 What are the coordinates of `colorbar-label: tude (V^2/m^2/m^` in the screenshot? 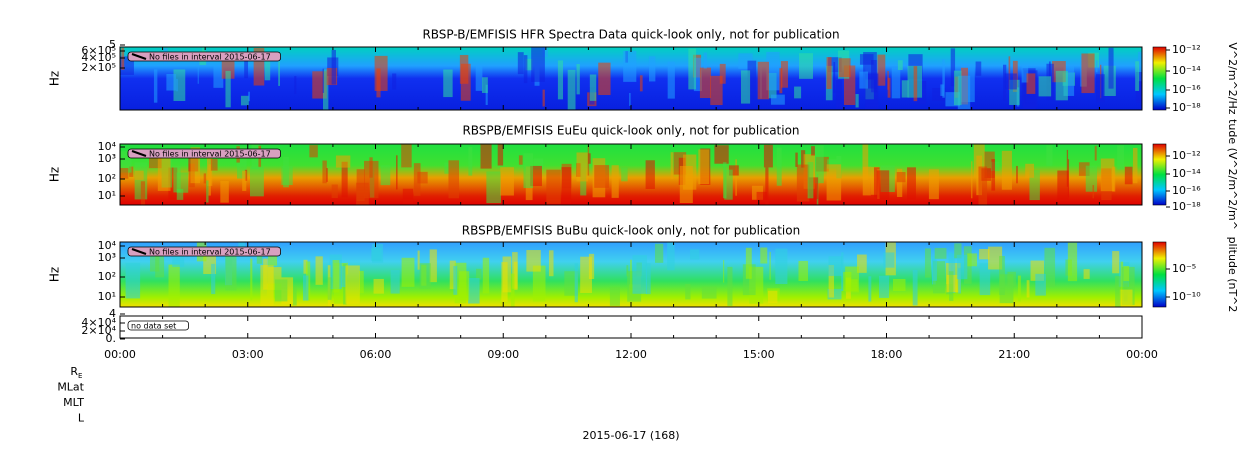 It's located at (1232, 174).